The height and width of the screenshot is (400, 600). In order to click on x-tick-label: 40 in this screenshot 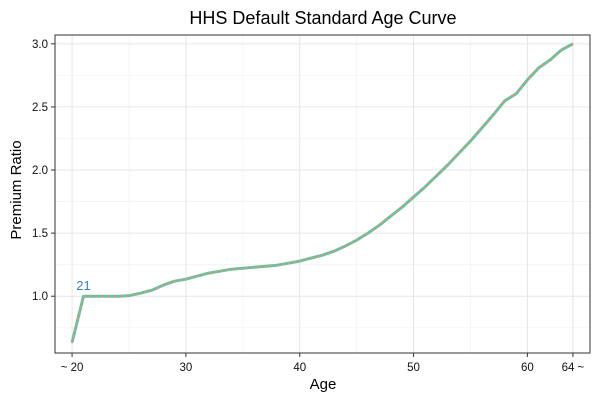, I will do `click(299, 368)`.